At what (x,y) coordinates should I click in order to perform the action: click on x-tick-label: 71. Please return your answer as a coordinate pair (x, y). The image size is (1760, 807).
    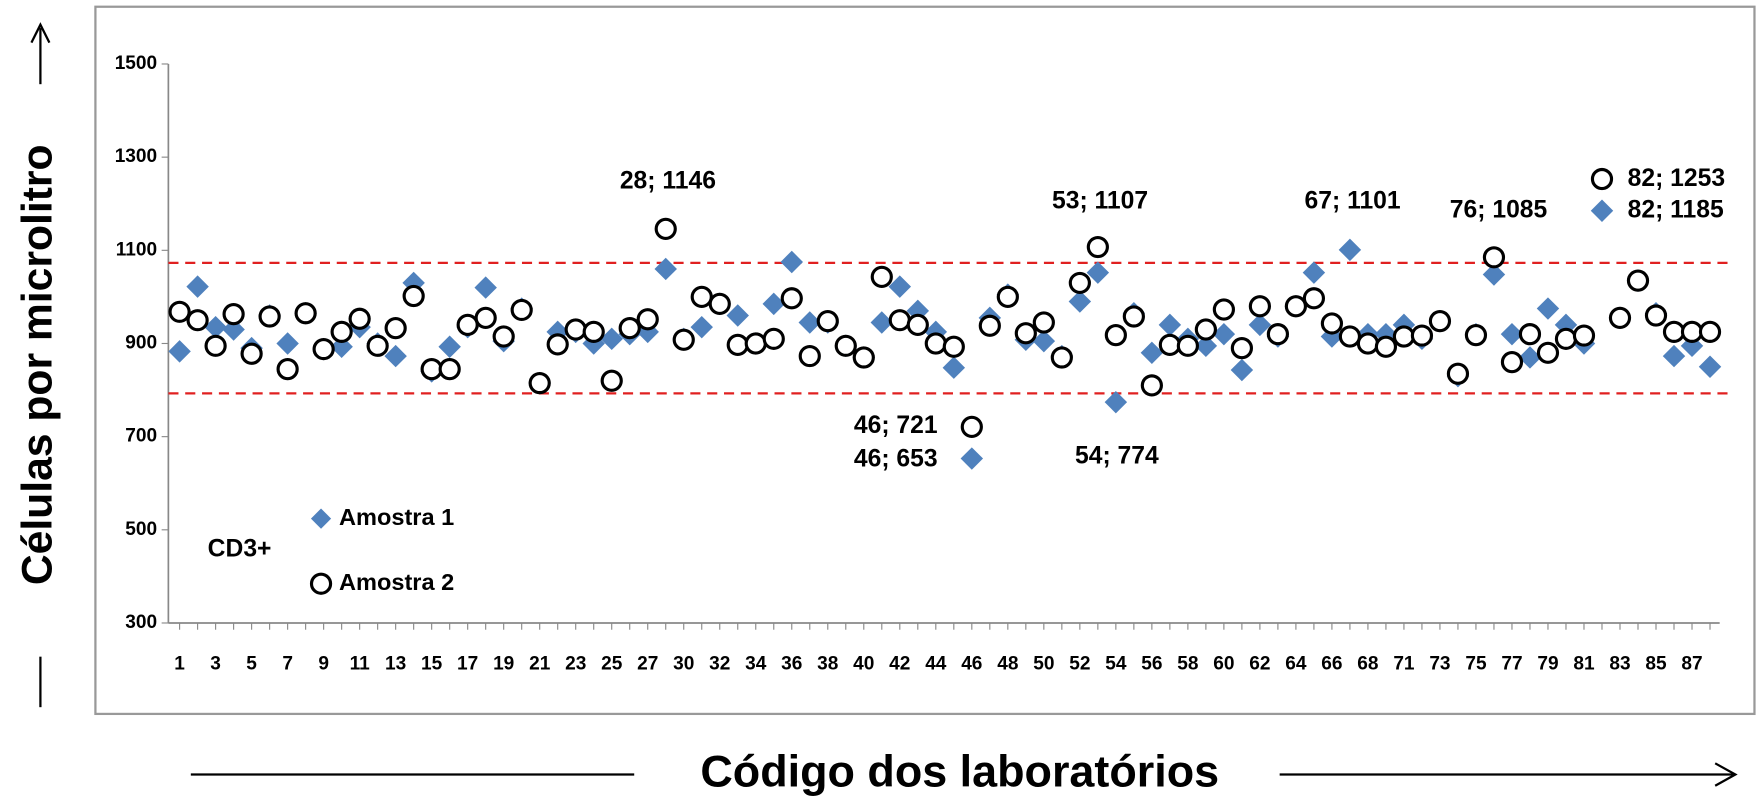
    Looking at the image, I should click on (1404, 664).